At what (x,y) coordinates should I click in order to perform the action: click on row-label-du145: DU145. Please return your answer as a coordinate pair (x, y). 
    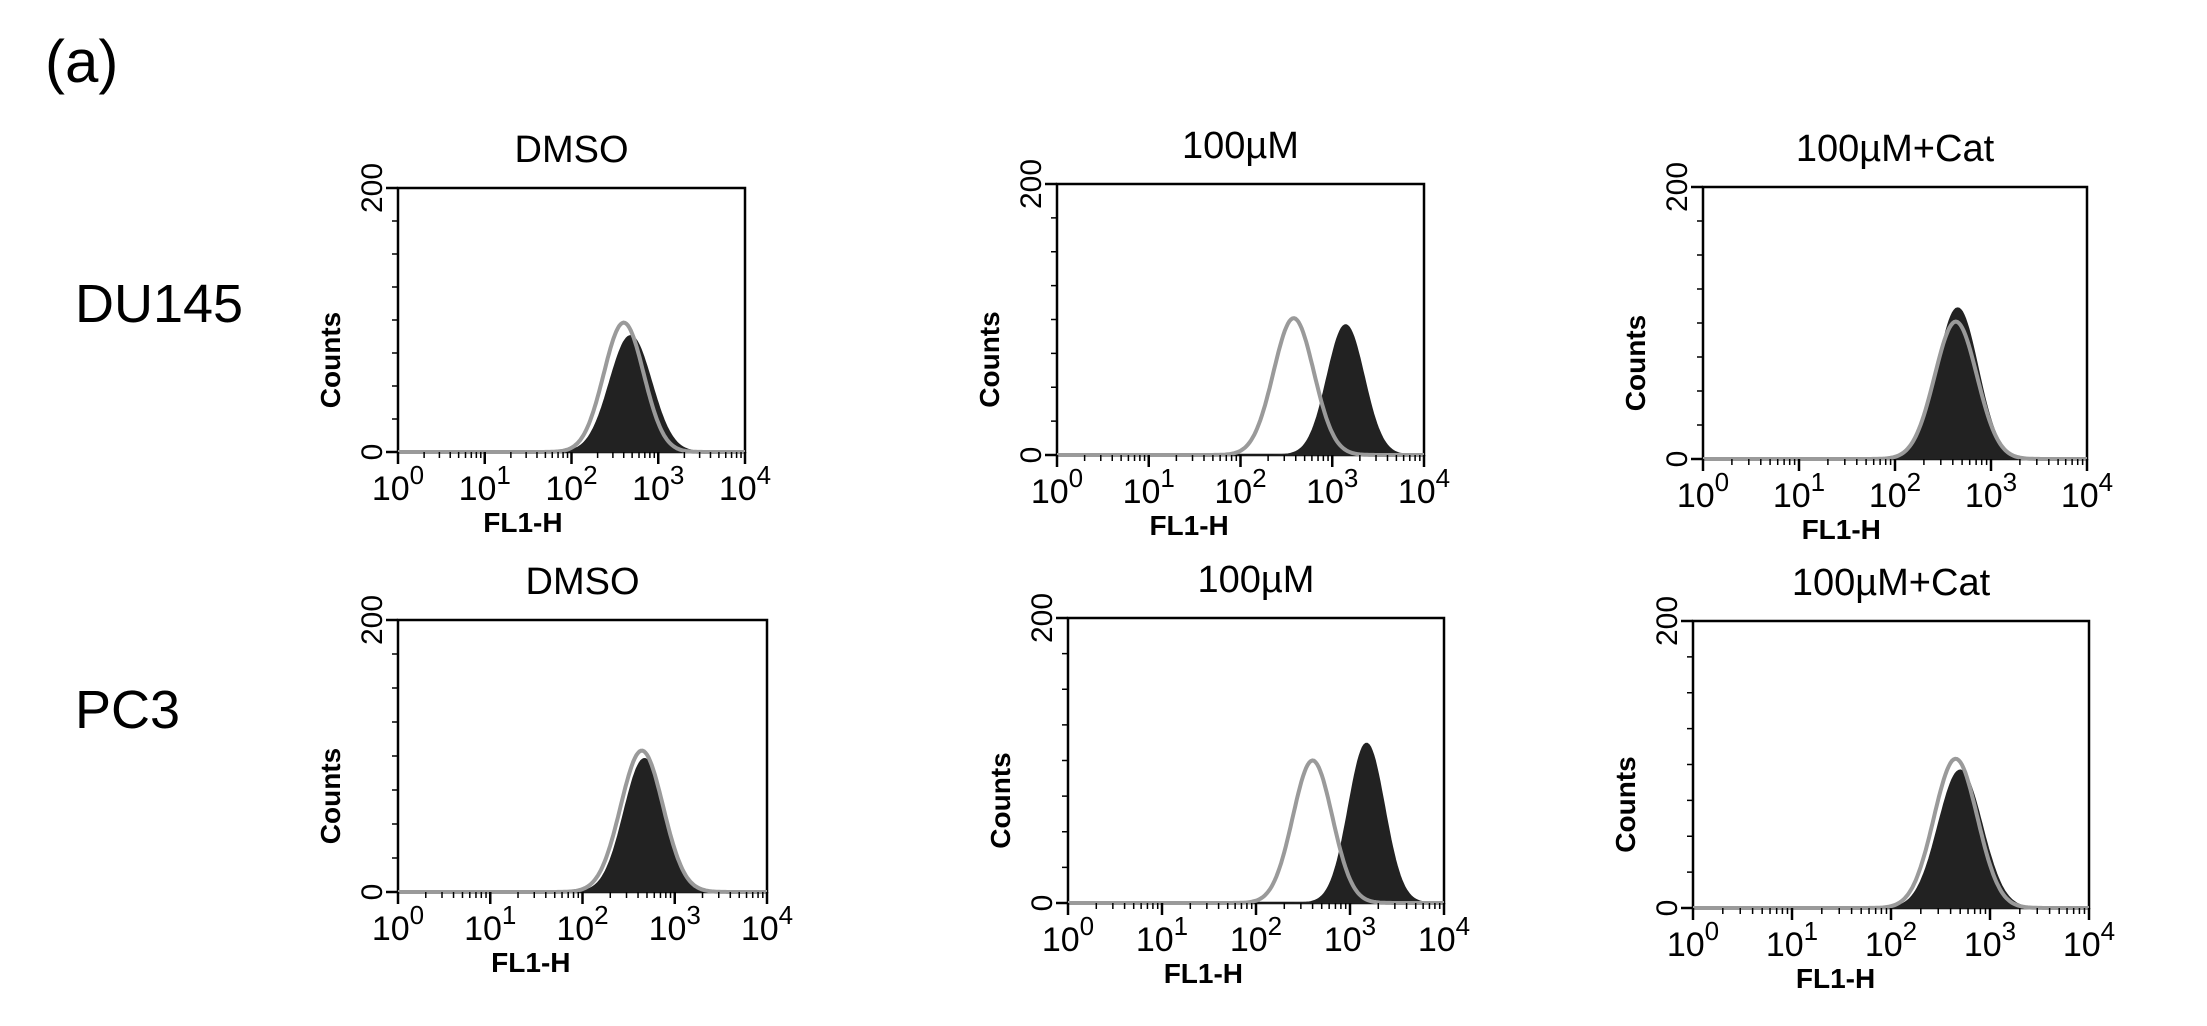
    Looking at the image, I should click on (159, 304).